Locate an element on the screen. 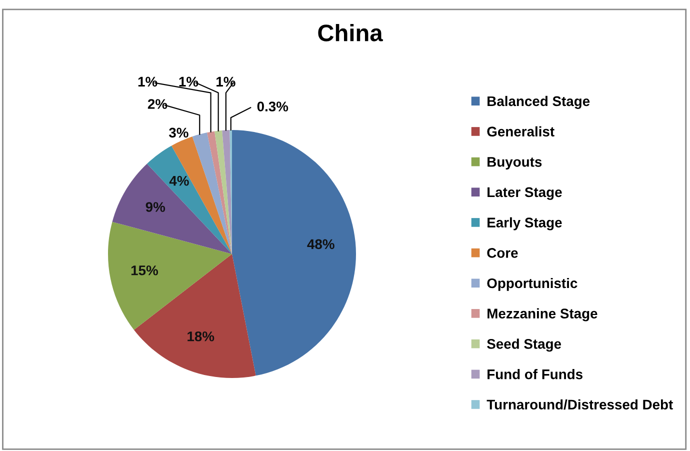  legend-label: Early Stage is located at coordinates (525, 223).